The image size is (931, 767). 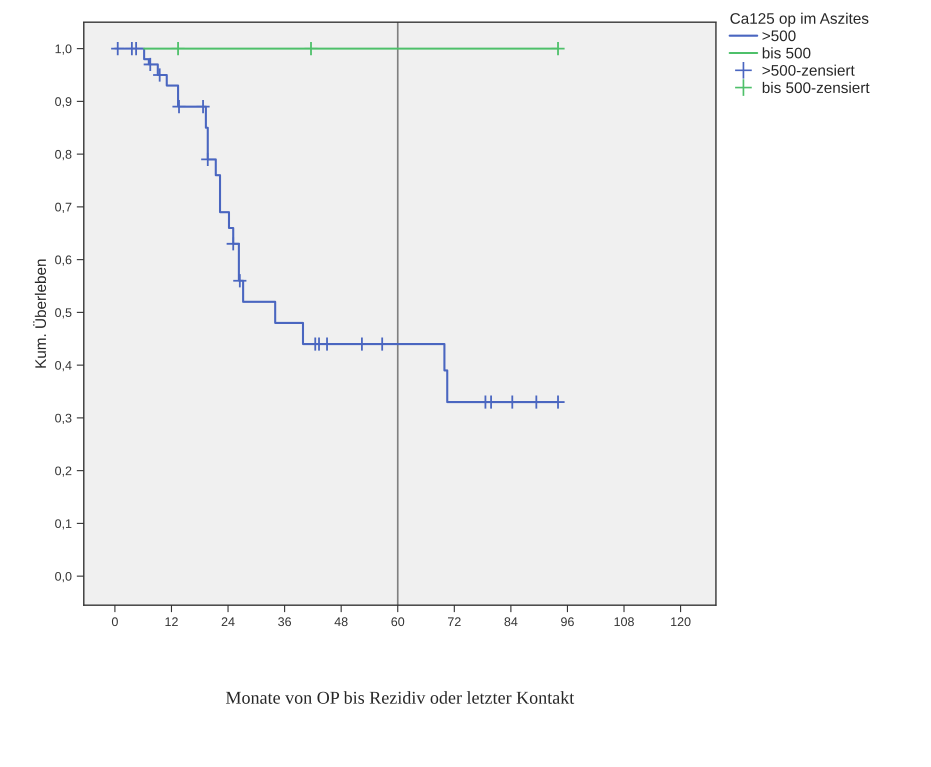 I want to click on legend-label: >500-zensiert, so click(x=808, y=70).